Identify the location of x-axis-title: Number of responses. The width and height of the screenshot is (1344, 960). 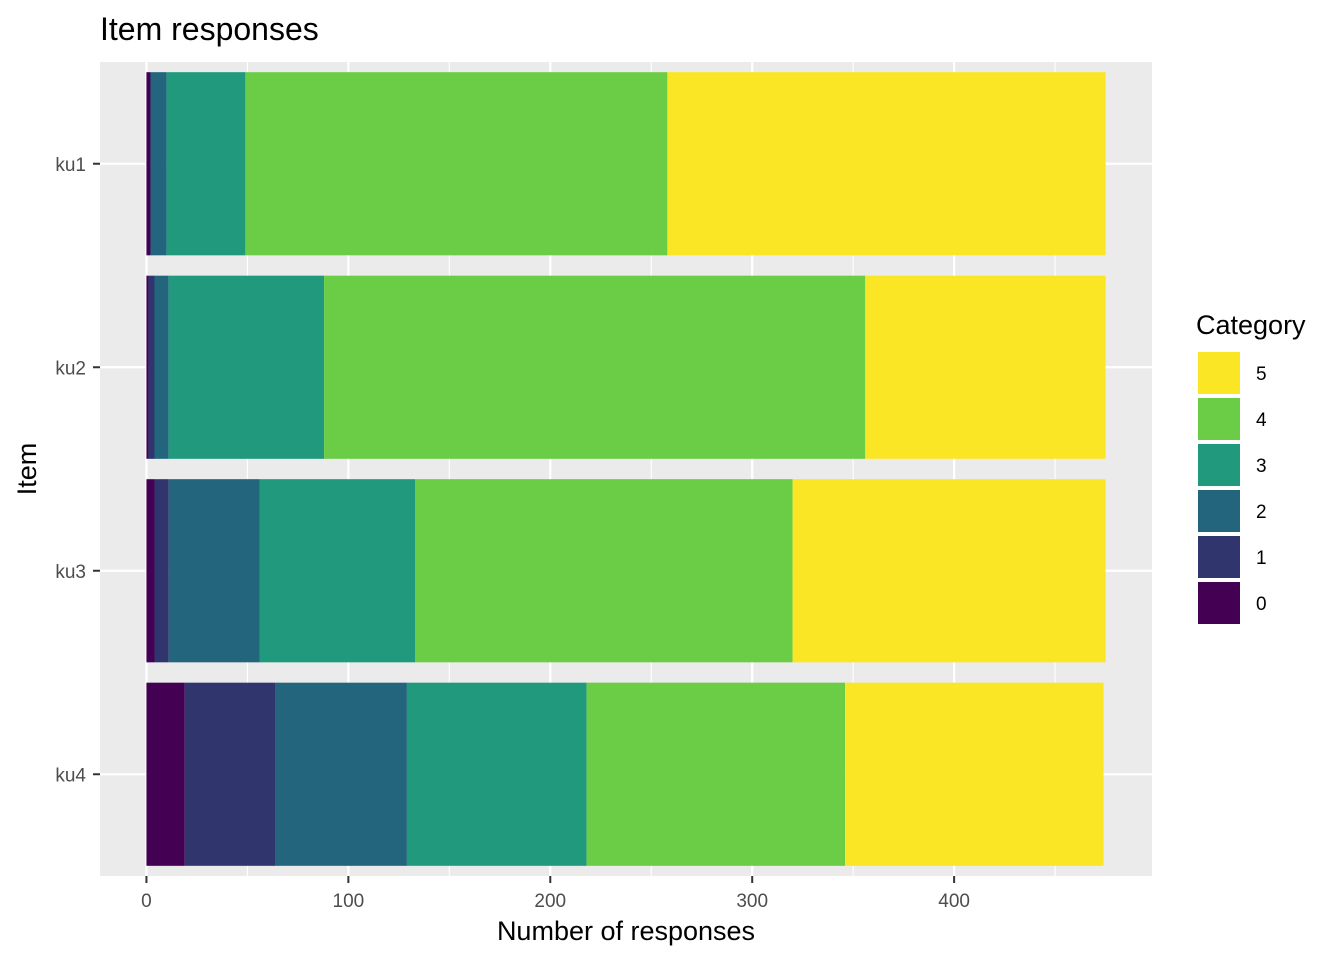
(626, 931).